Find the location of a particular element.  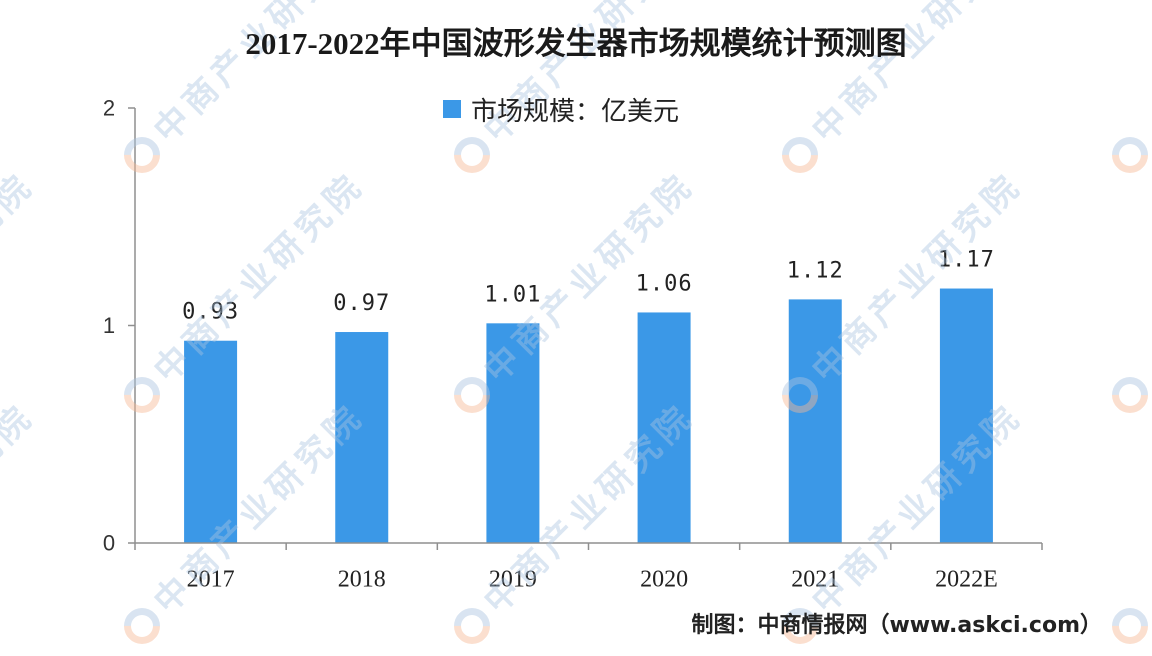

x-tick-label-2022E: 2022E is located at coordinates (966, 579).